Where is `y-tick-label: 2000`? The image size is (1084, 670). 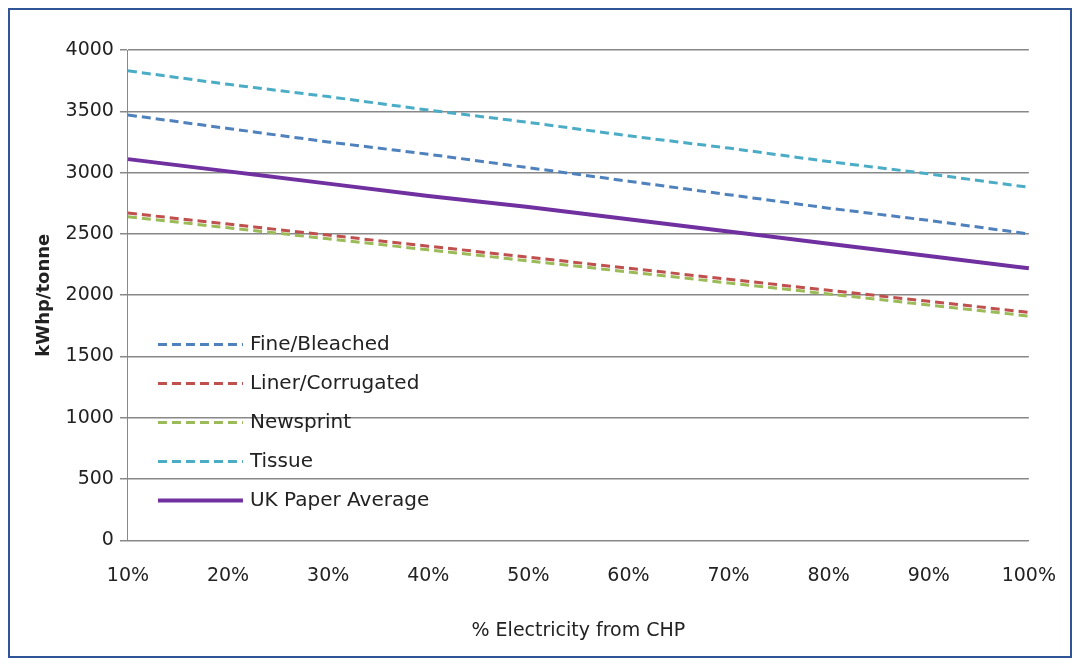
y-tick-label: 2000 is located at coordinates (89, 293).